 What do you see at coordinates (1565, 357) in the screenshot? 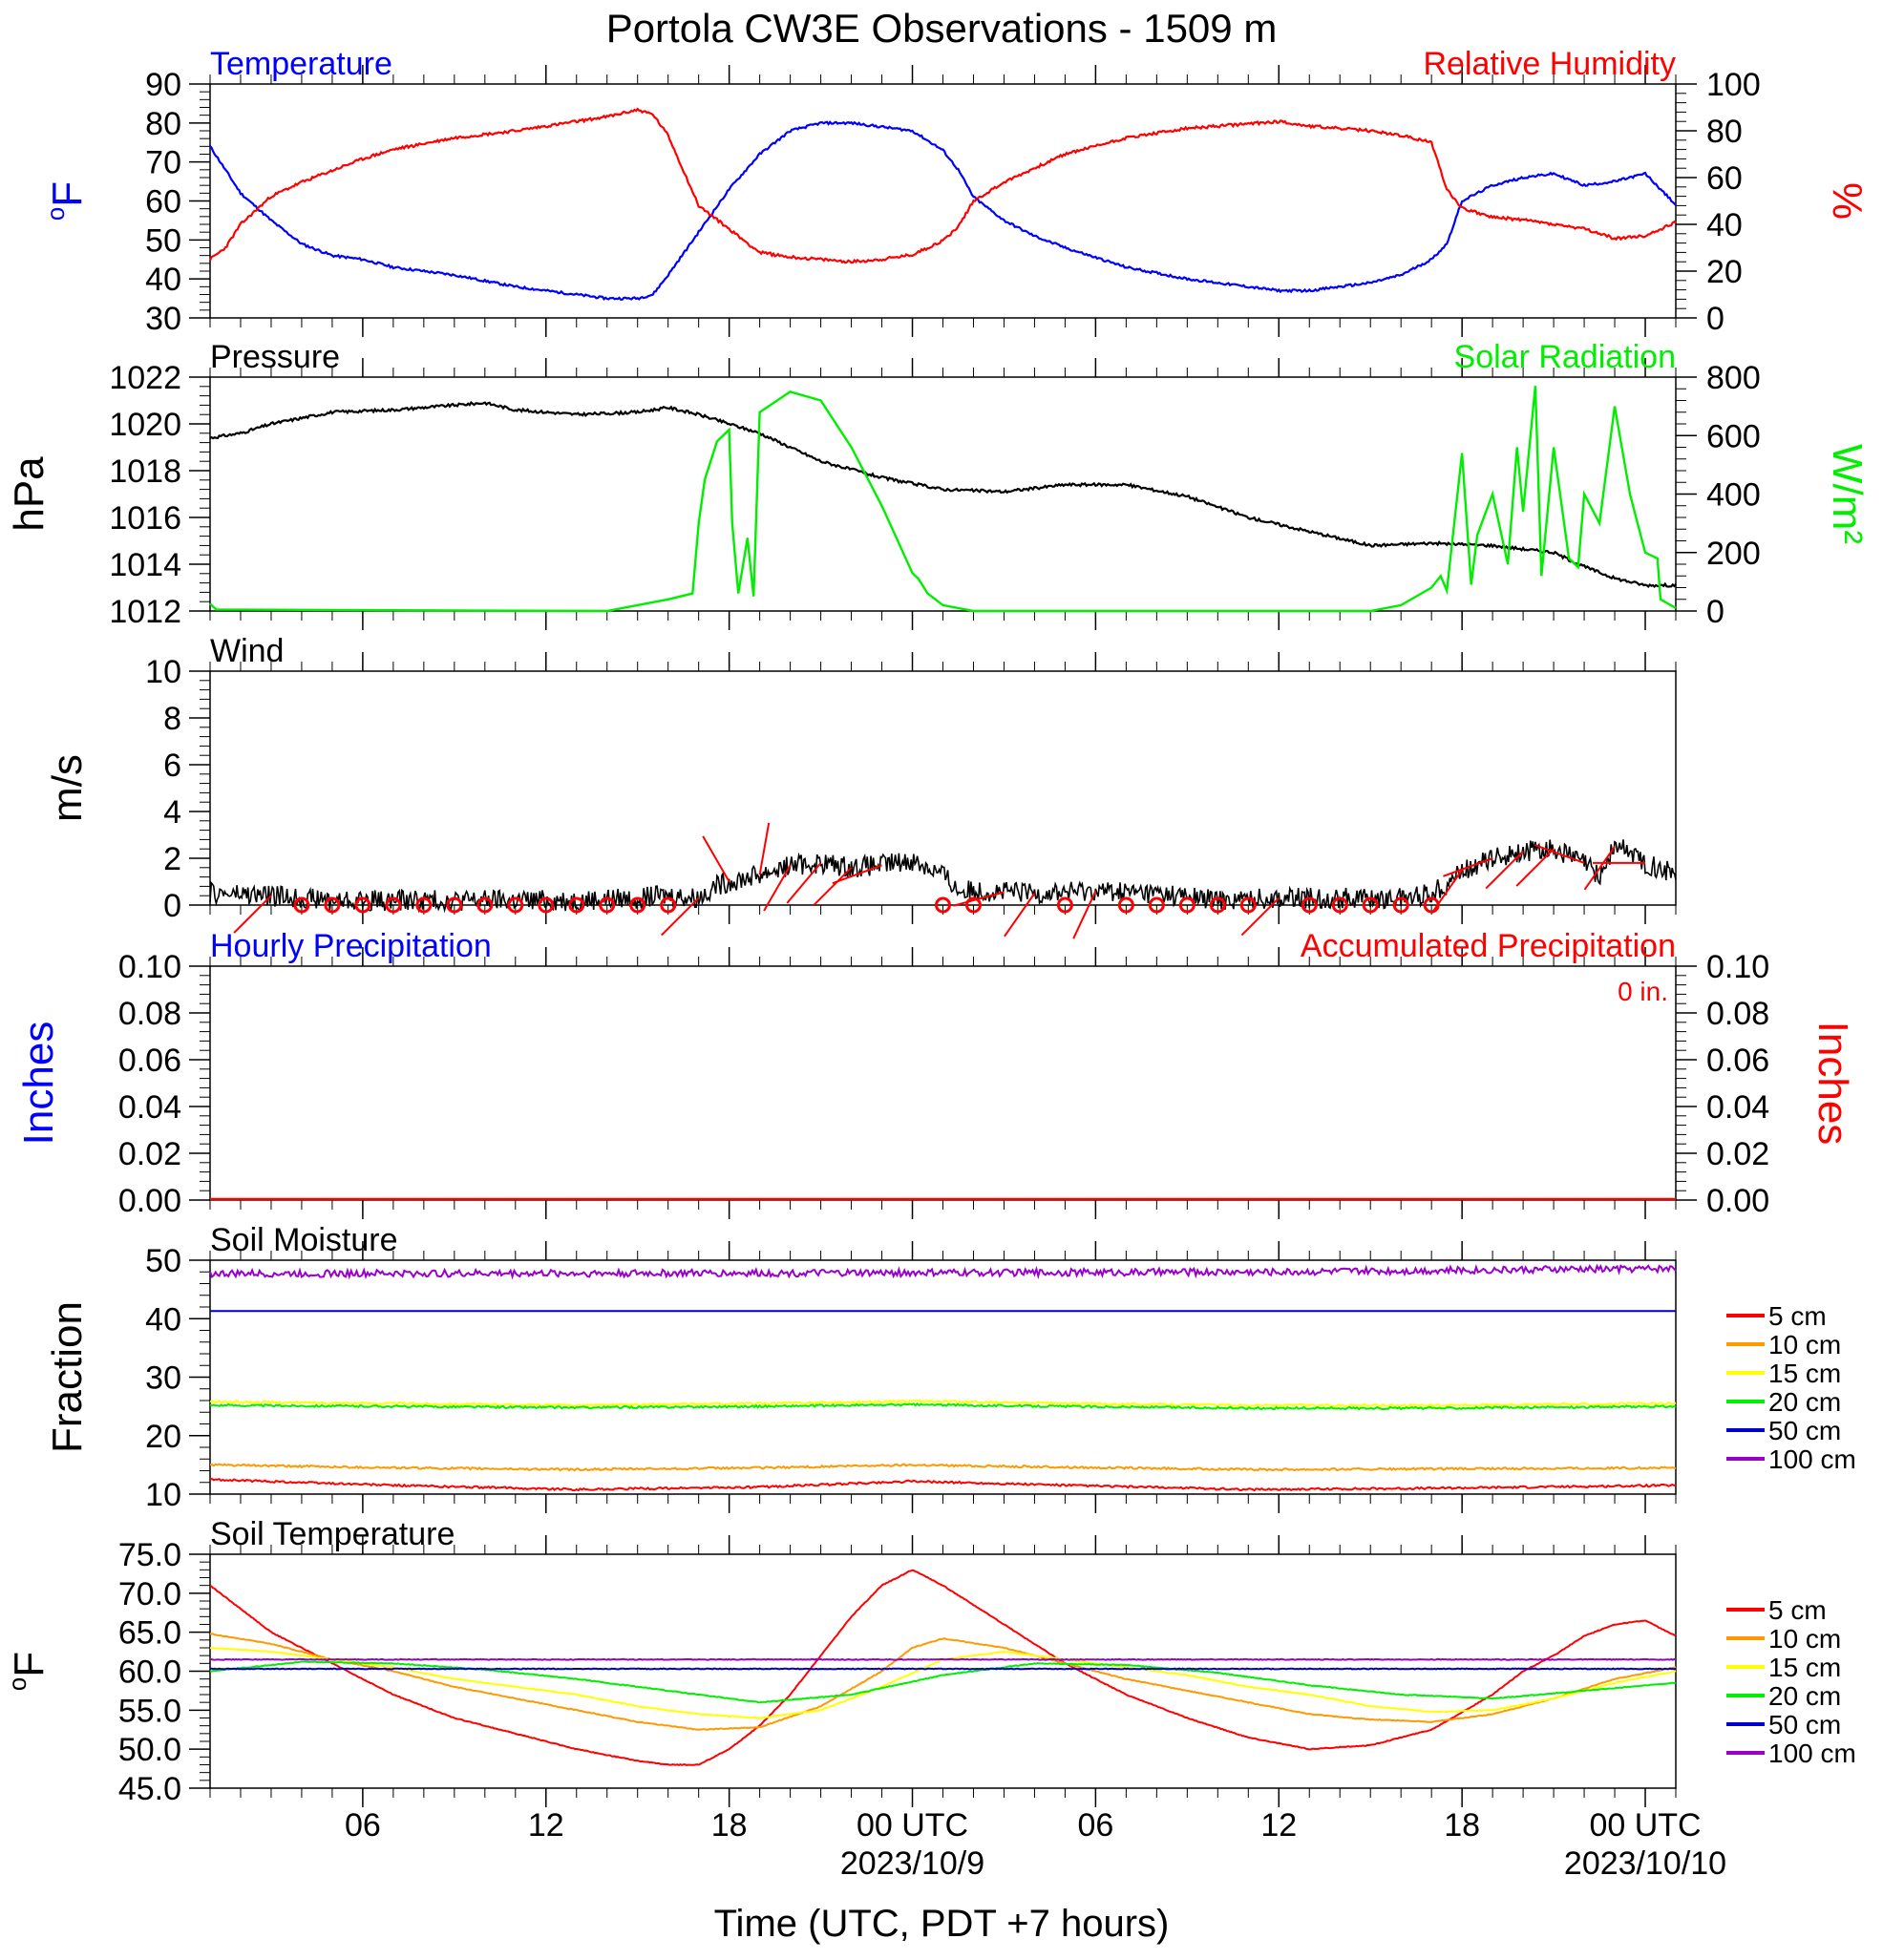
I see `solar-title: Solar Radiation` at bounding box center [1565, 357].